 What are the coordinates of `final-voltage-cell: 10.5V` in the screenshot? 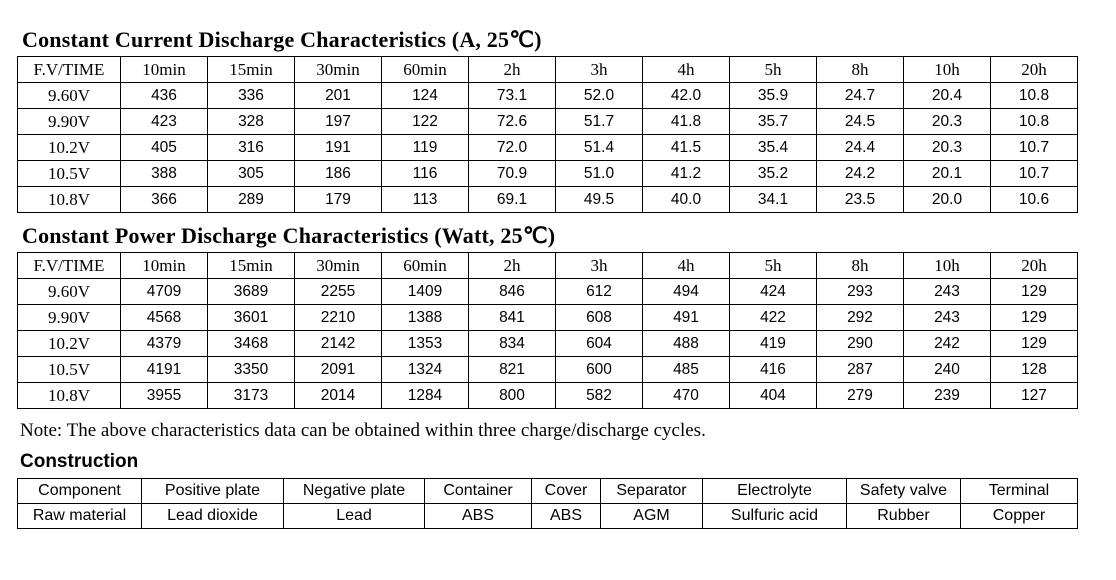 It's located at (69, 173).